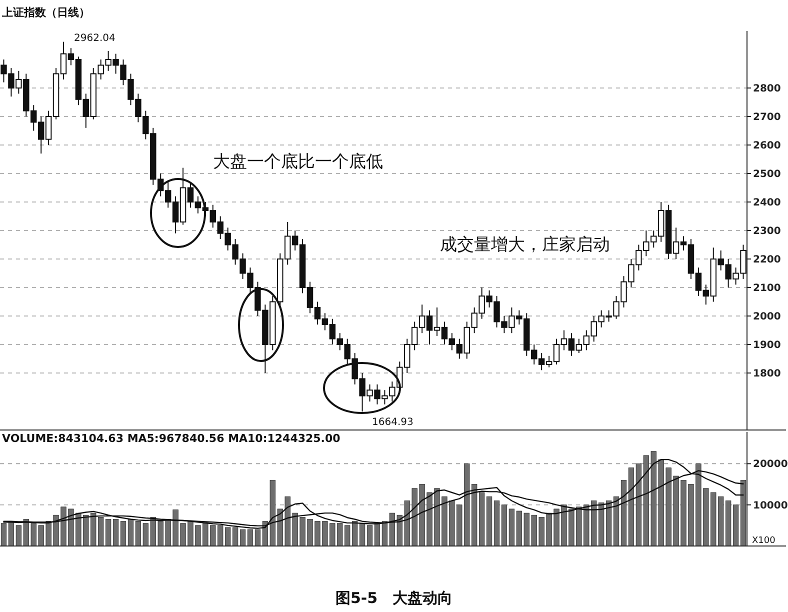  Describe the element at coordinates (298, 162) in the screenshot. I see `annotation: 大盘一个底比一个底低` at that location.